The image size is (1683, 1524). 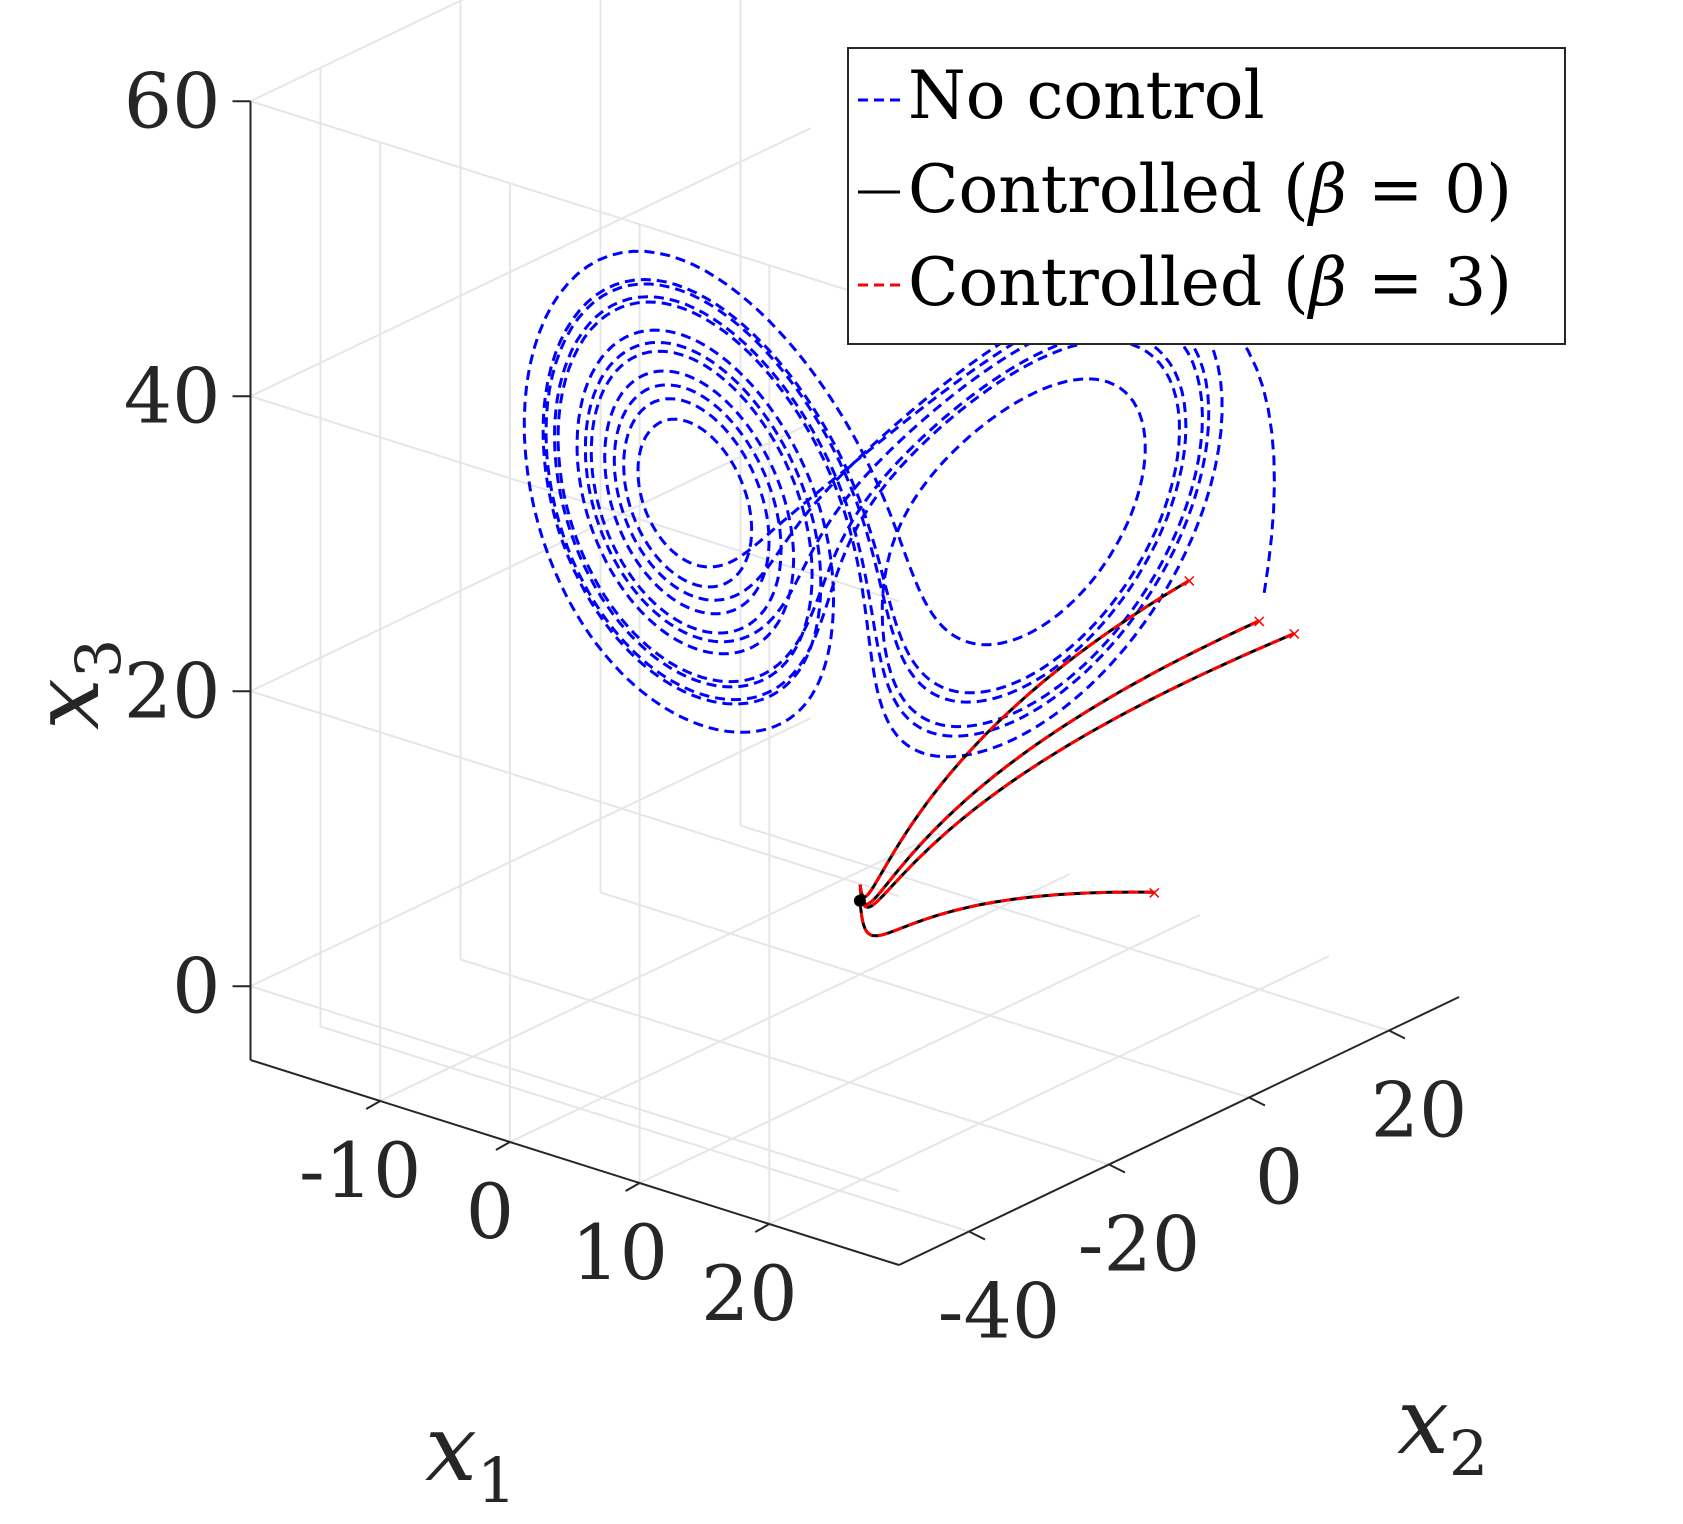 What do you see at coordinates (1210, 189) in the screenshot?
I see `legend-label-beta0: Controlled (β = 0)` at bounding box center [1210, 189].